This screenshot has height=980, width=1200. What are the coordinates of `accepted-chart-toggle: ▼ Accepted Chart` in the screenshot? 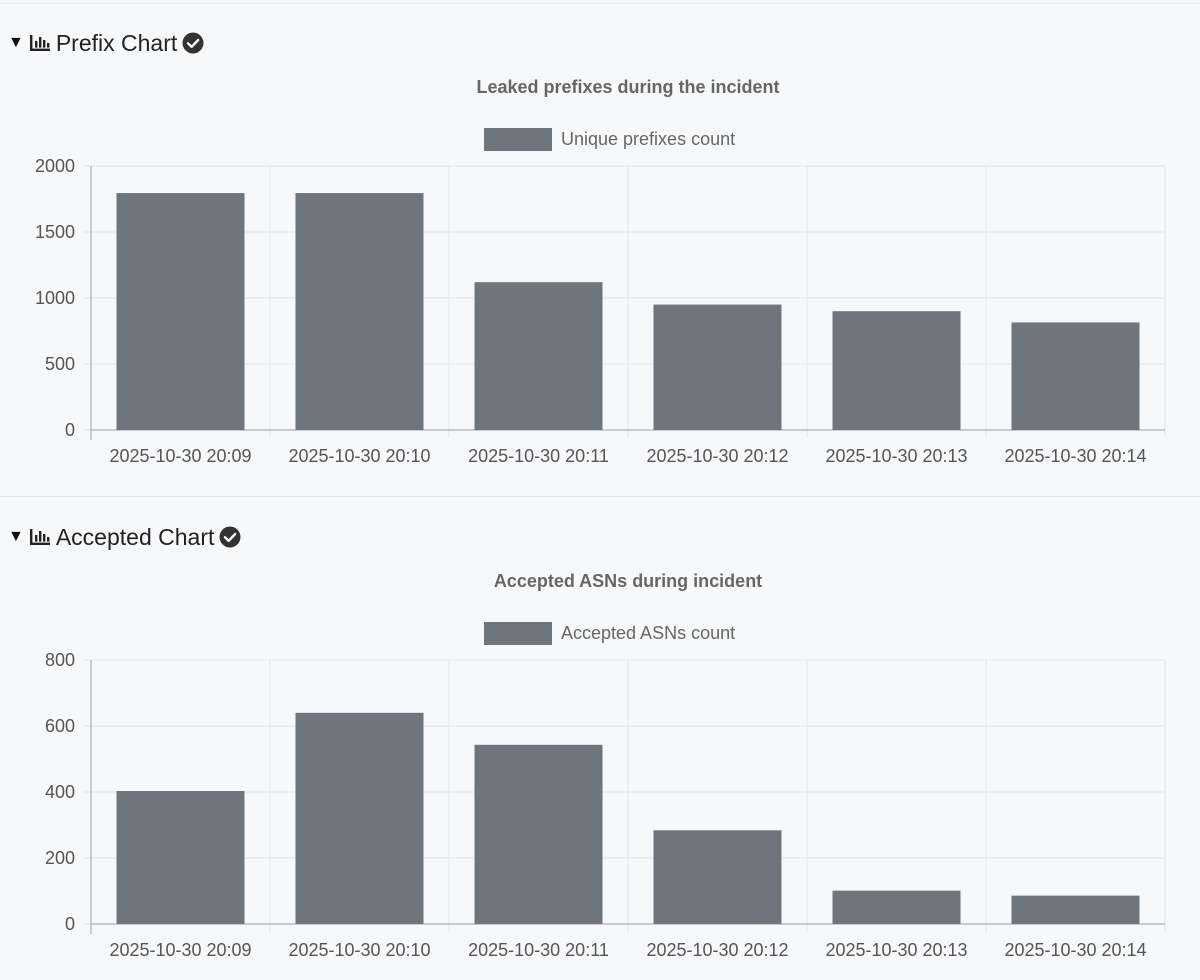 It's located at (124, 537).